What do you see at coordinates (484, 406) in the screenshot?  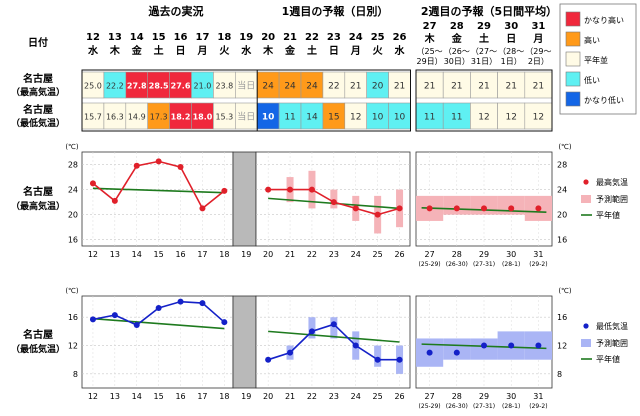 I see `x-tick-sublabel: (27-31)` at bounding box center [484, 406].